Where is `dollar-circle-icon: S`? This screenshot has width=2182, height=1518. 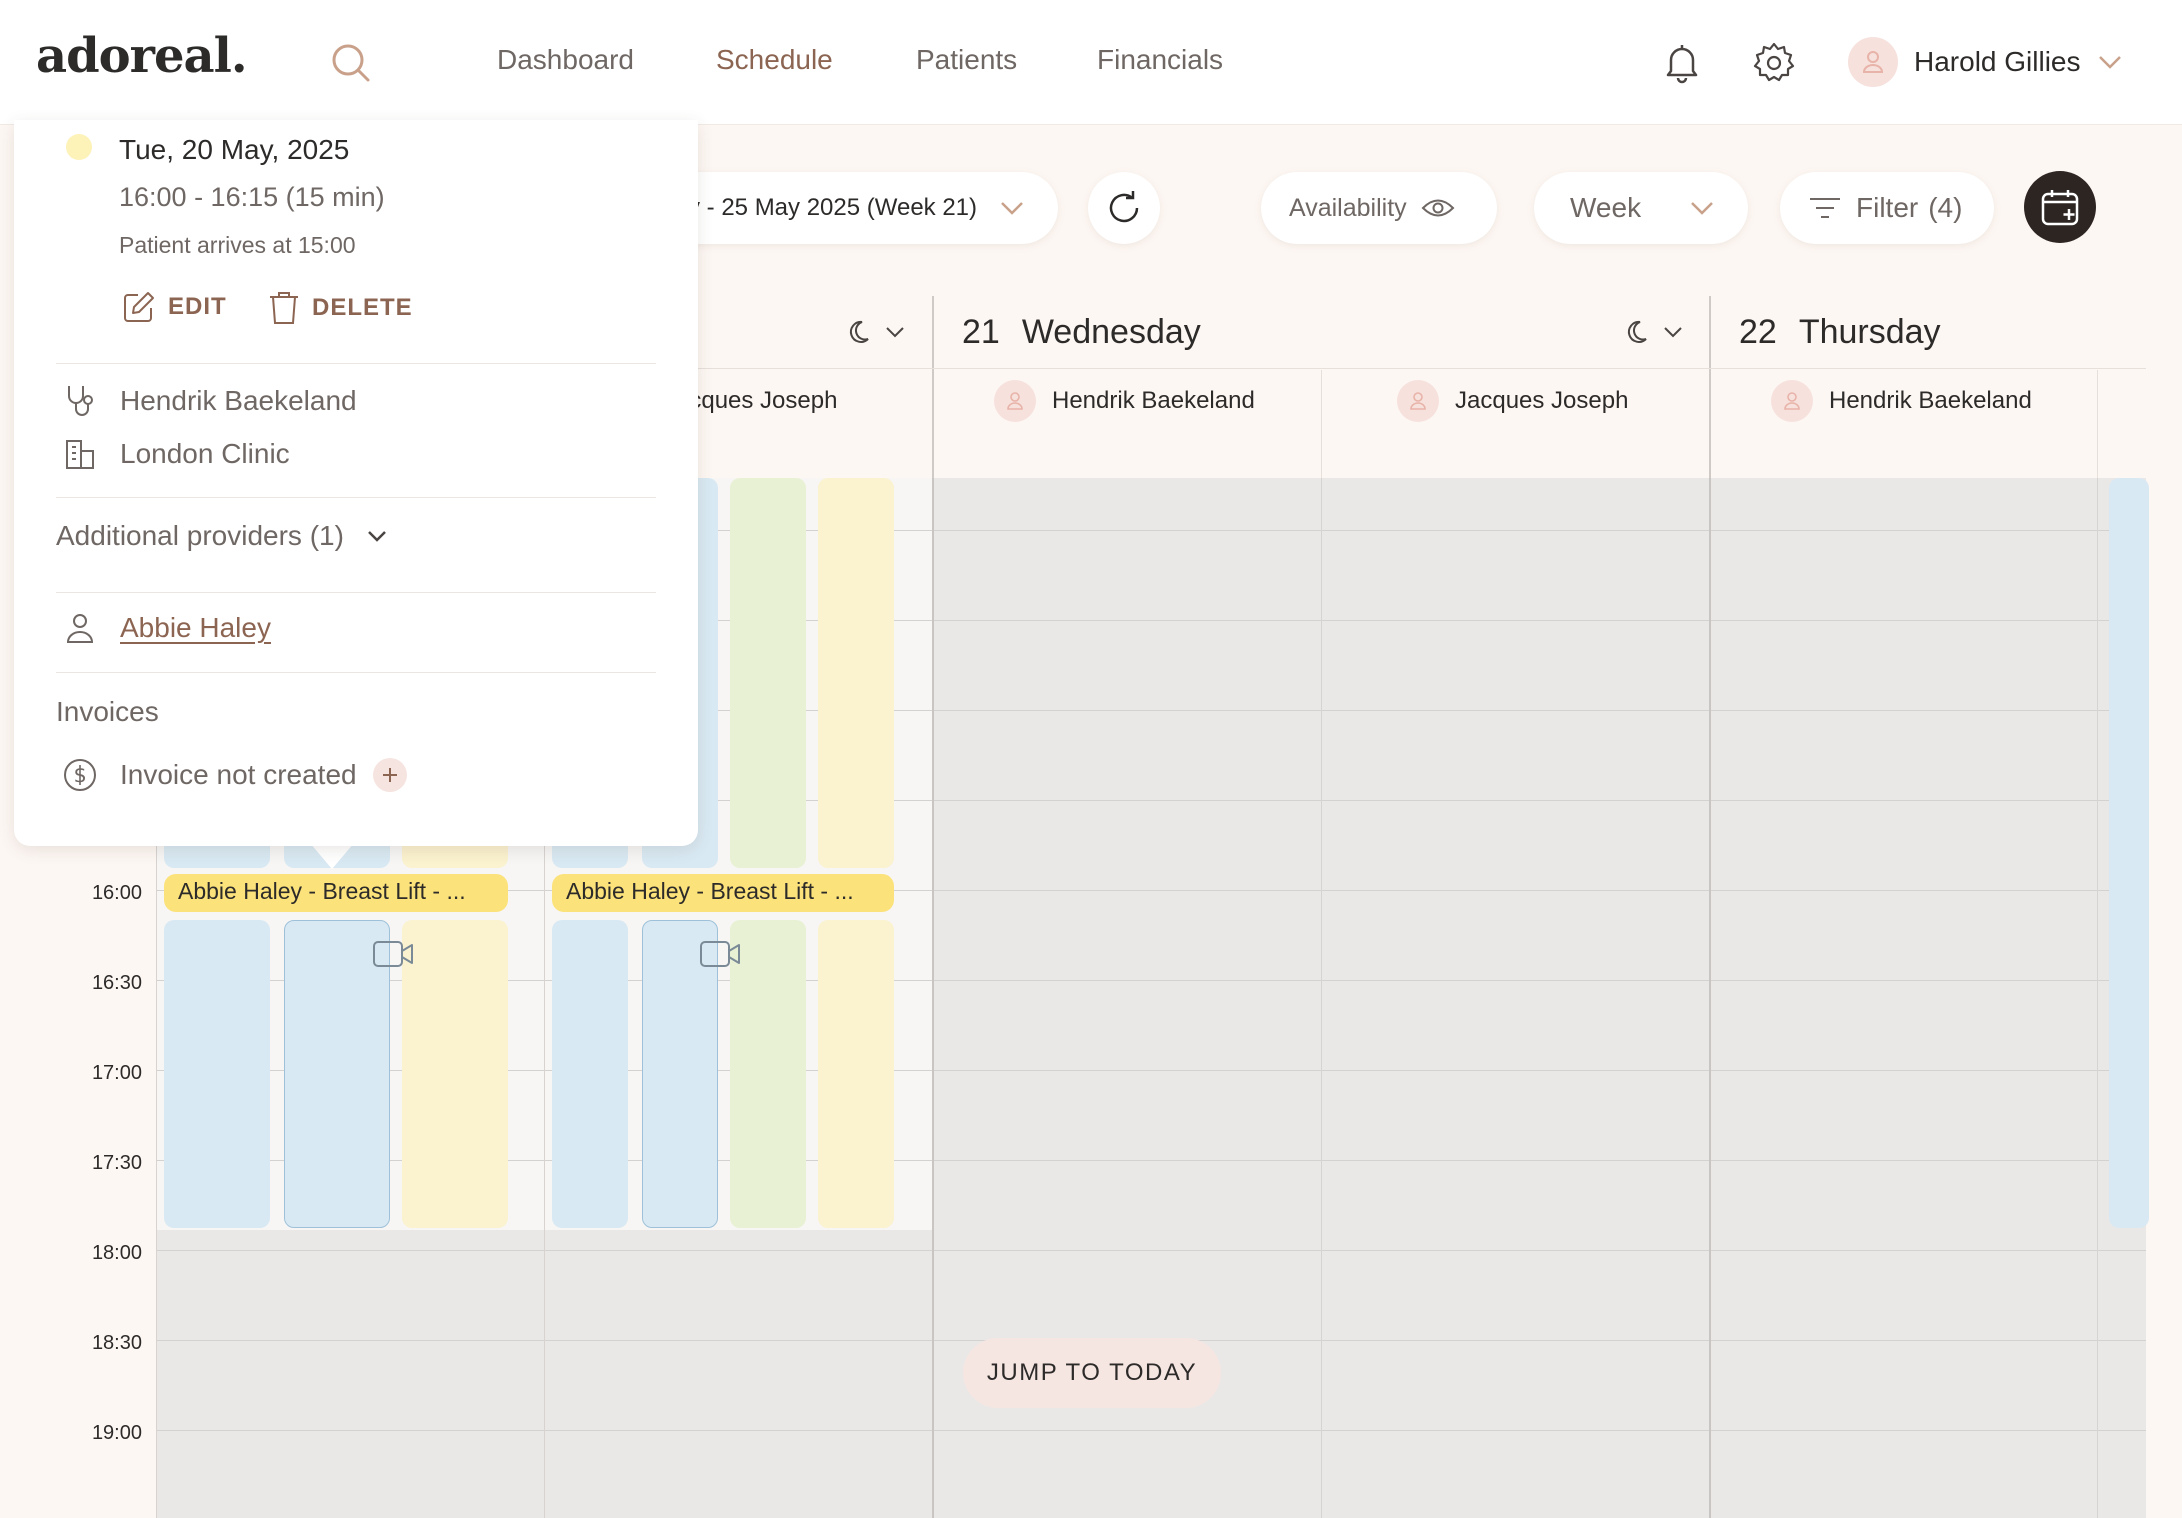
dollar-circle-icon: S is located at coordinates (80, 775).